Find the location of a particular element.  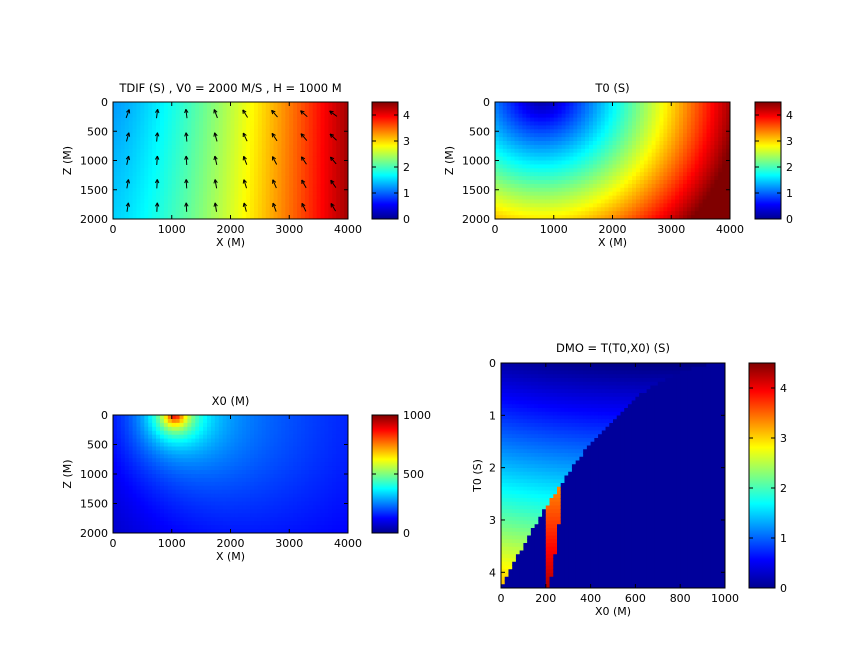

quiver-arrow is located at coordinates (274, 160).